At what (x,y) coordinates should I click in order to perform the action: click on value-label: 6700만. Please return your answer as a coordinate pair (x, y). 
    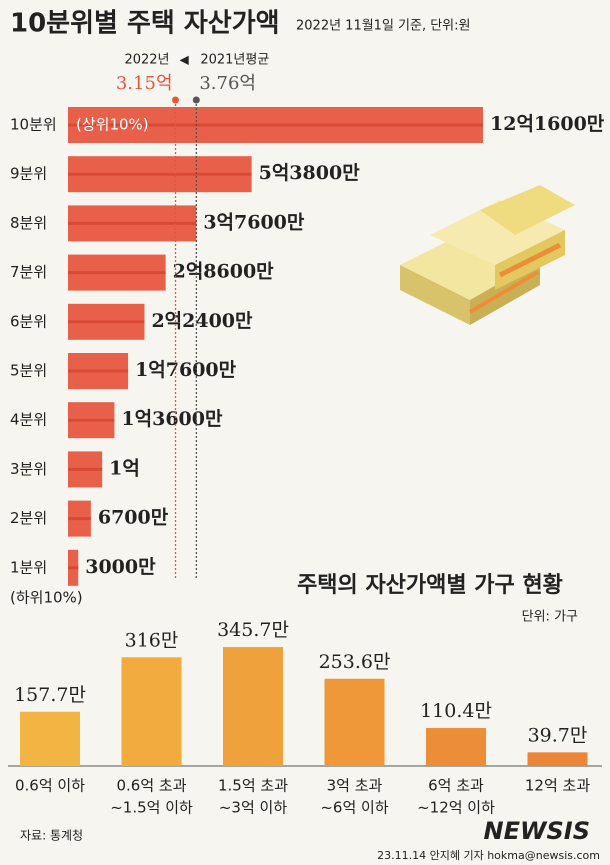
    Looking at the image, I should click on (133, 518).